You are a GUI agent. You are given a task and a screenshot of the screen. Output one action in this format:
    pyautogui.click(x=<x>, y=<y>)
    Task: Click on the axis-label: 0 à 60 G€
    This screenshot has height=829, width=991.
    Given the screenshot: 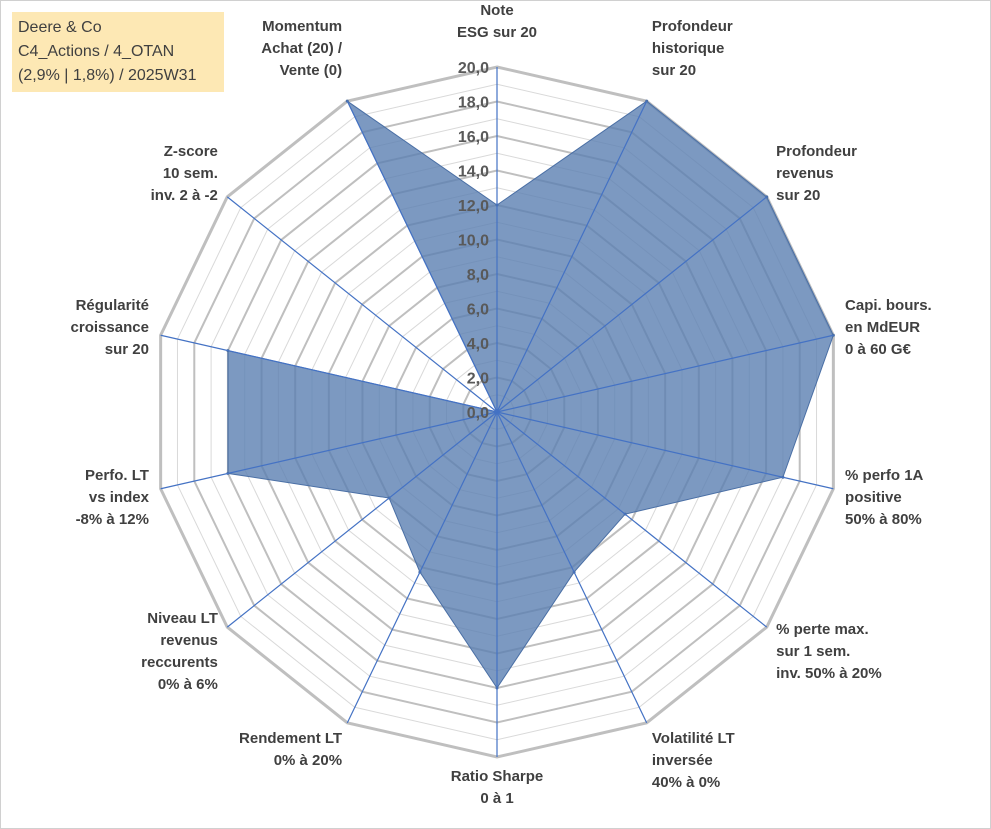 What is the action you would take?
    pyautogui.click(x=878, y=349)
    